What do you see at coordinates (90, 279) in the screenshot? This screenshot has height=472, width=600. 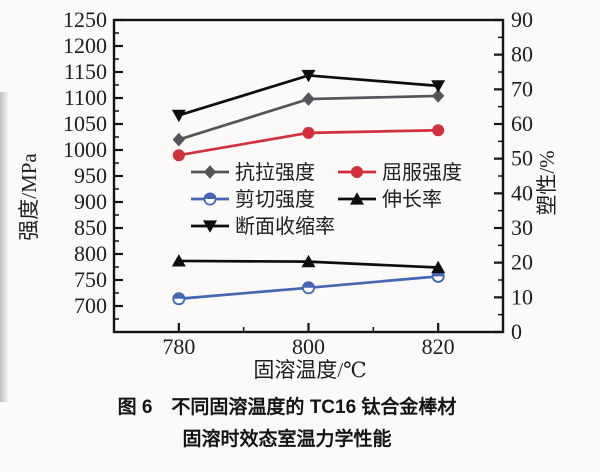 I see `left-tick-label: 750` at bounding box center [90, 279].